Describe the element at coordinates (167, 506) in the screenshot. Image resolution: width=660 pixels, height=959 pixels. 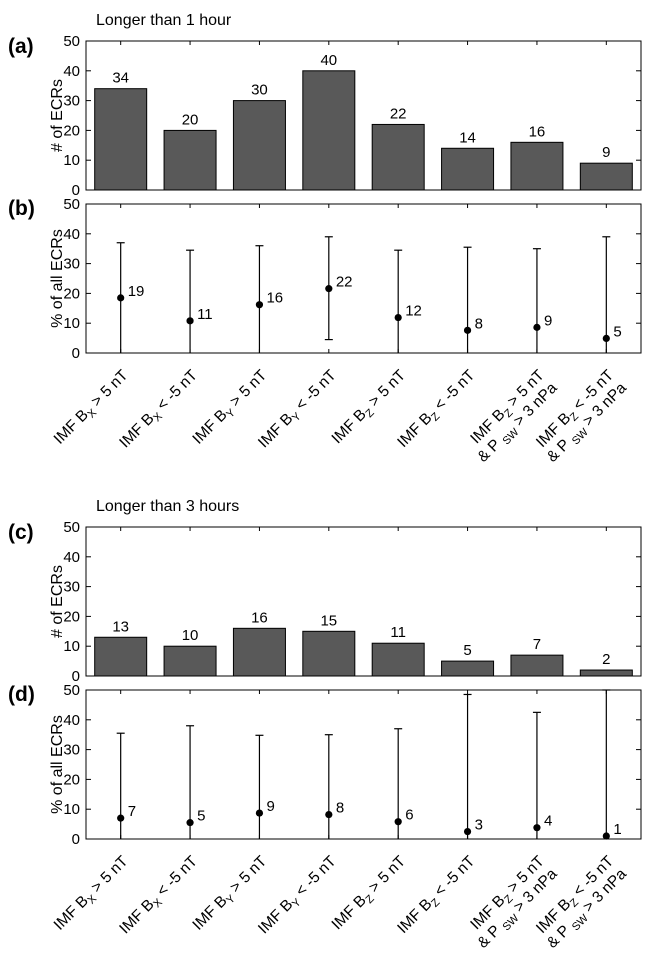
I see `section2-title: Longer than 3 hours` at that location.